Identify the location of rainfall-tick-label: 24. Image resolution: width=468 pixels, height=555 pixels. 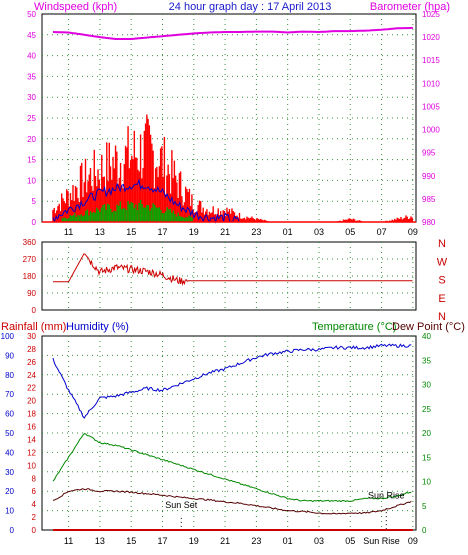
(31, 375).